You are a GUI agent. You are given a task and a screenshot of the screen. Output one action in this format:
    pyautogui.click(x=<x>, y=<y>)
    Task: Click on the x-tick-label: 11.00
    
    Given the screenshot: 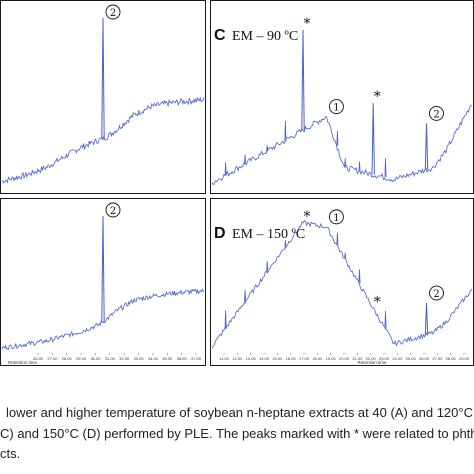 What is the action you would take?
    pyautogui.click(x=224, y=358)
    